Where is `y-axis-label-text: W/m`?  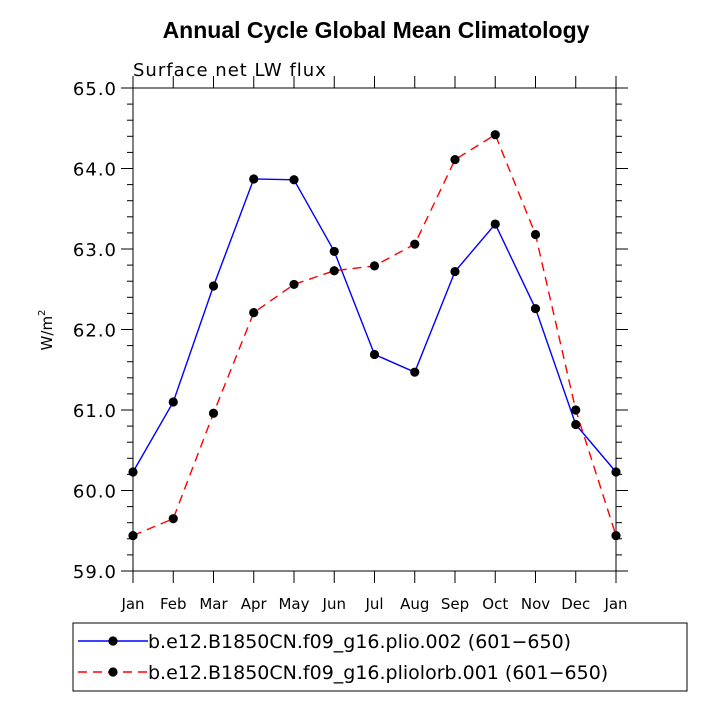 y-axis-label-text: W/m is located at coordinates (47, 333).